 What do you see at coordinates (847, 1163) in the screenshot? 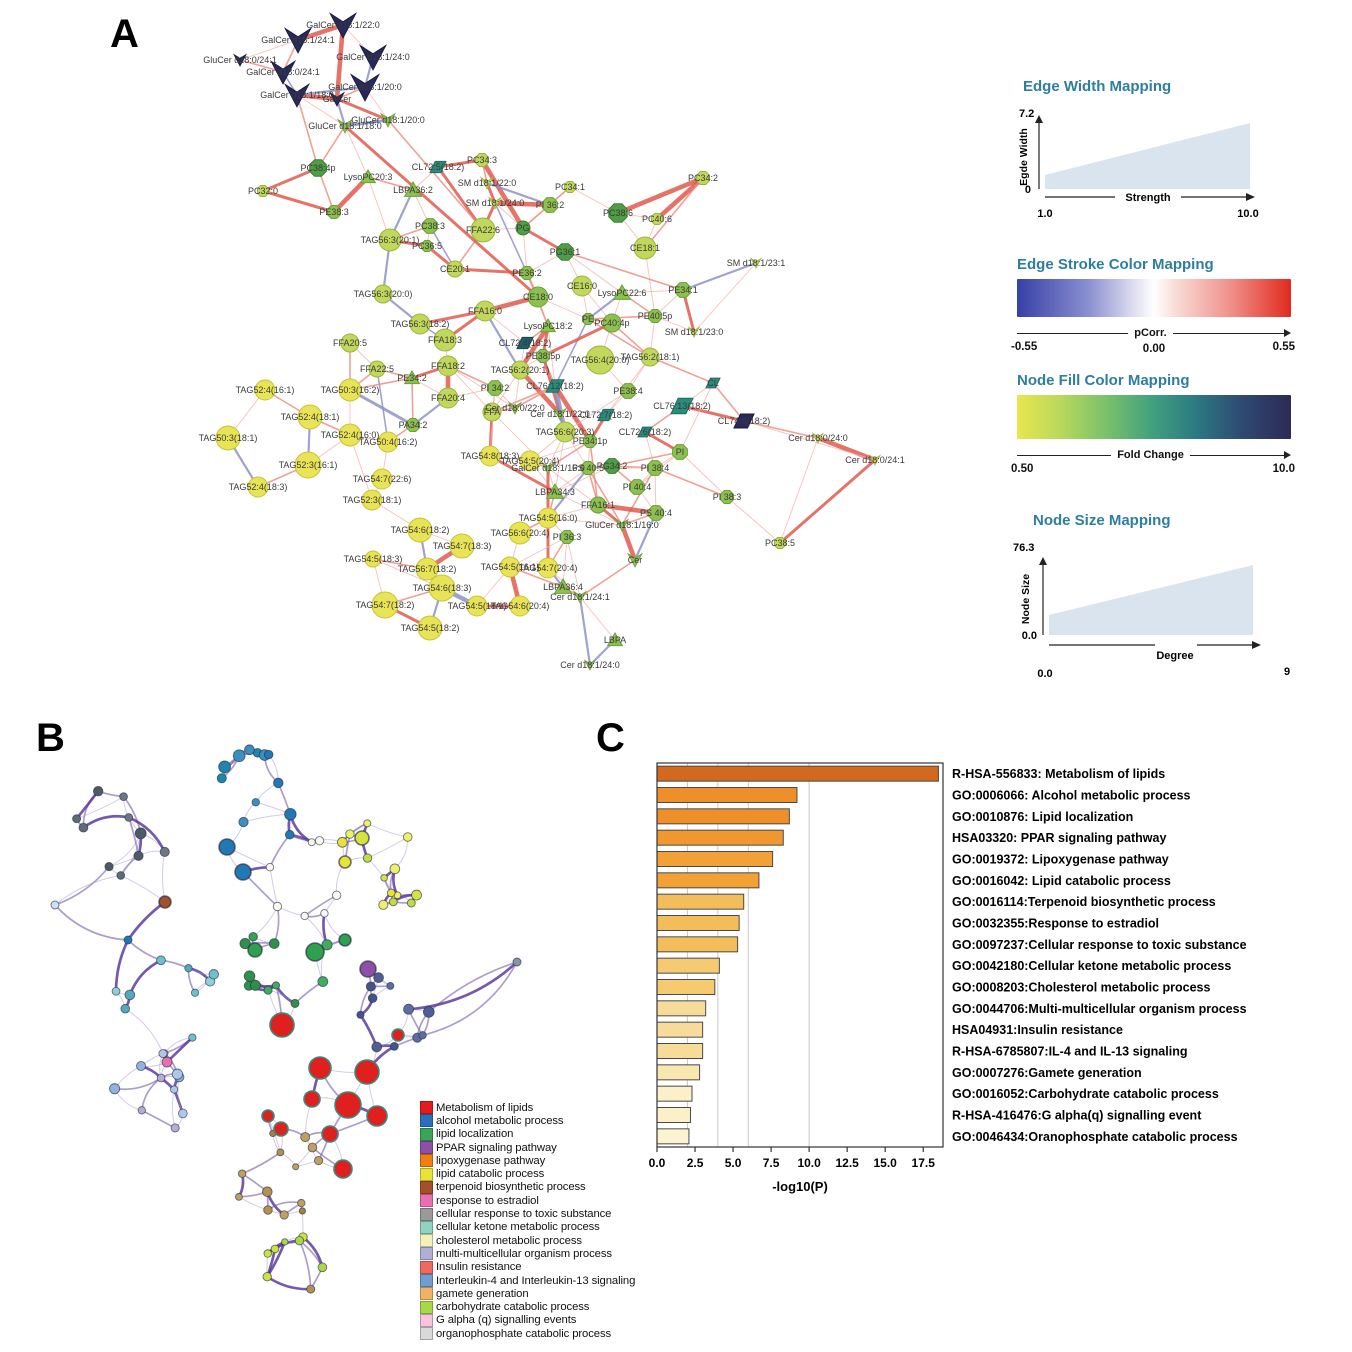
I see `x-tick-label: 12.5` at bounding box center [847, 1163].